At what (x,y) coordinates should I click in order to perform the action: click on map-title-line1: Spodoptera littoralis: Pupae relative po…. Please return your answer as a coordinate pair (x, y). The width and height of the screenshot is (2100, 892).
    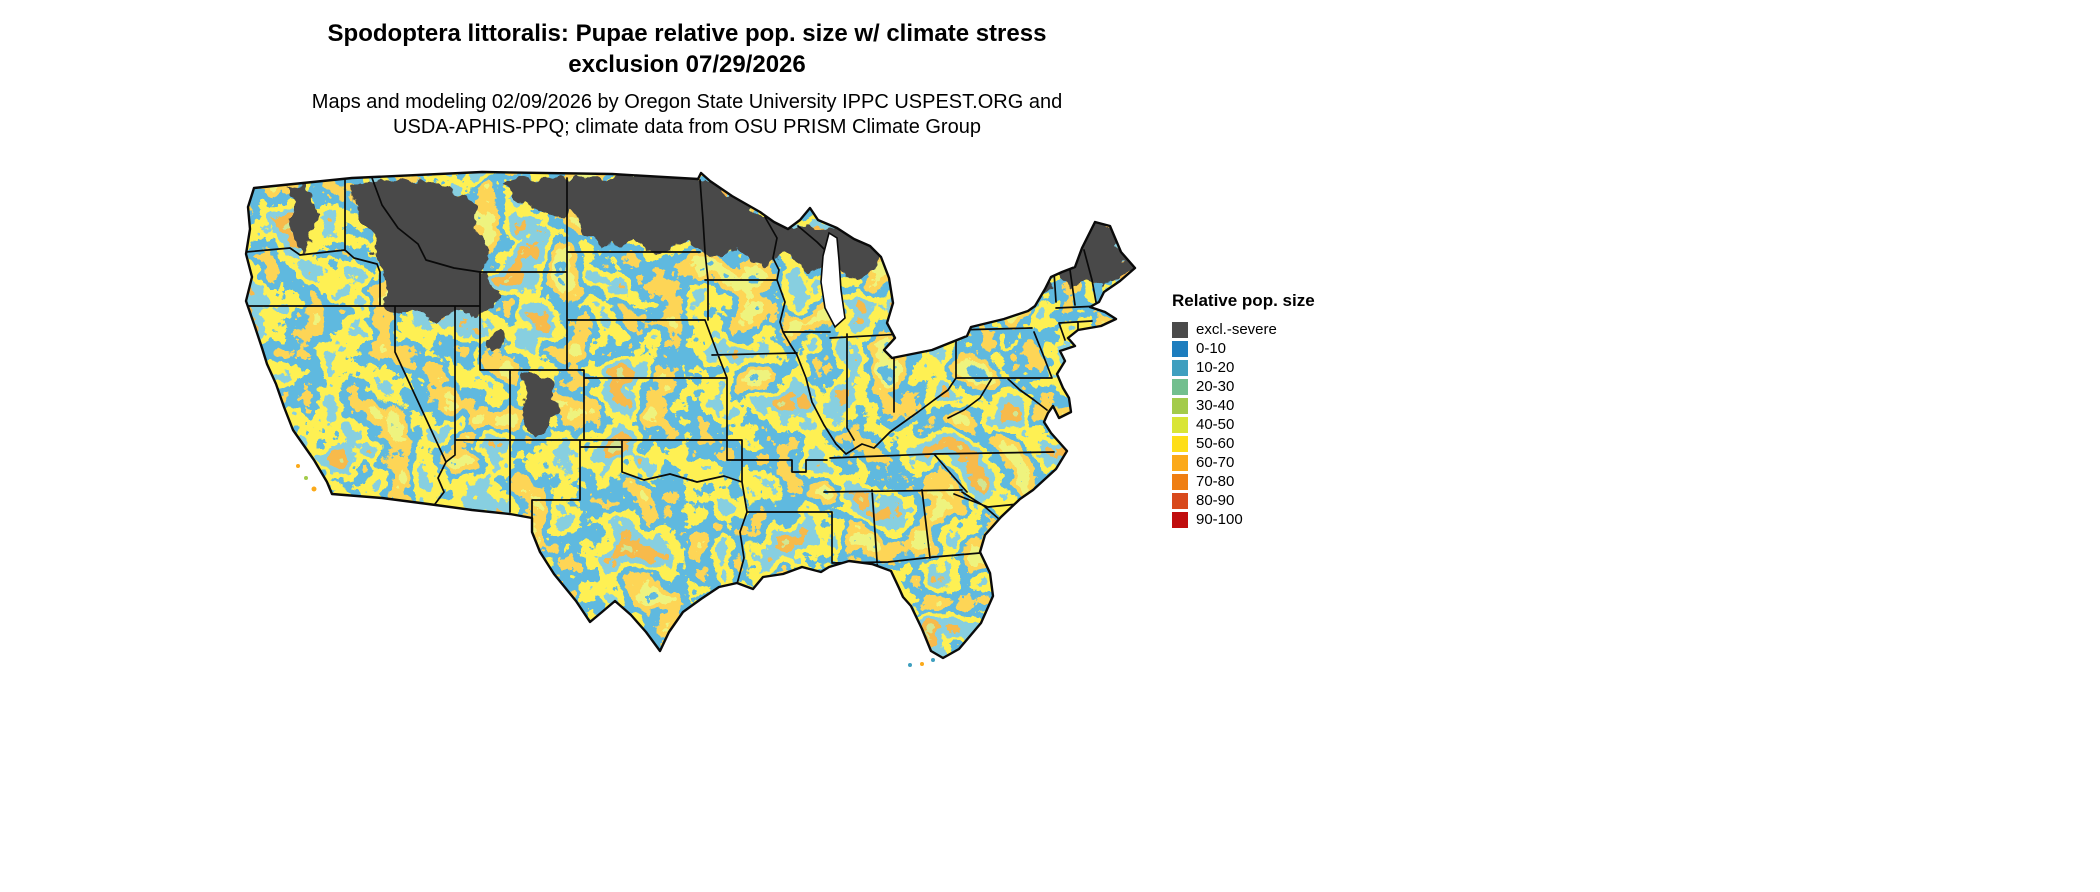
    Looking at the image, I should click on (687, 33).